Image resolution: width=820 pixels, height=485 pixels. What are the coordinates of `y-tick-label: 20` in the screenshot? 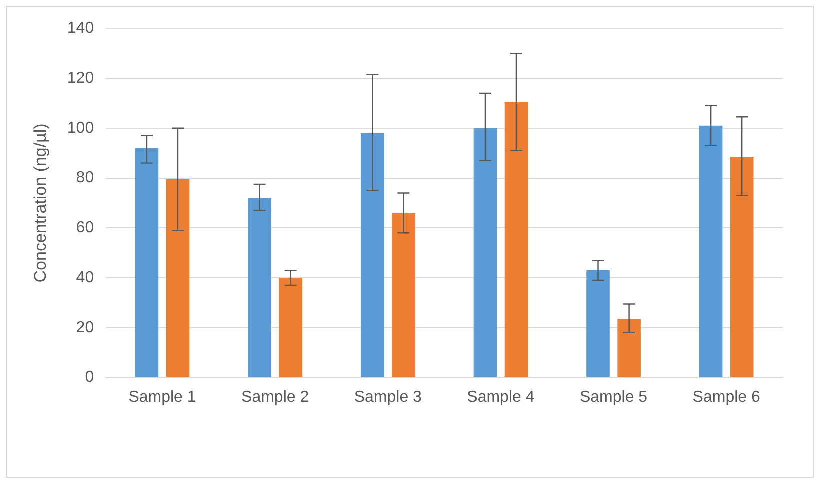 It's located at (85, 327).